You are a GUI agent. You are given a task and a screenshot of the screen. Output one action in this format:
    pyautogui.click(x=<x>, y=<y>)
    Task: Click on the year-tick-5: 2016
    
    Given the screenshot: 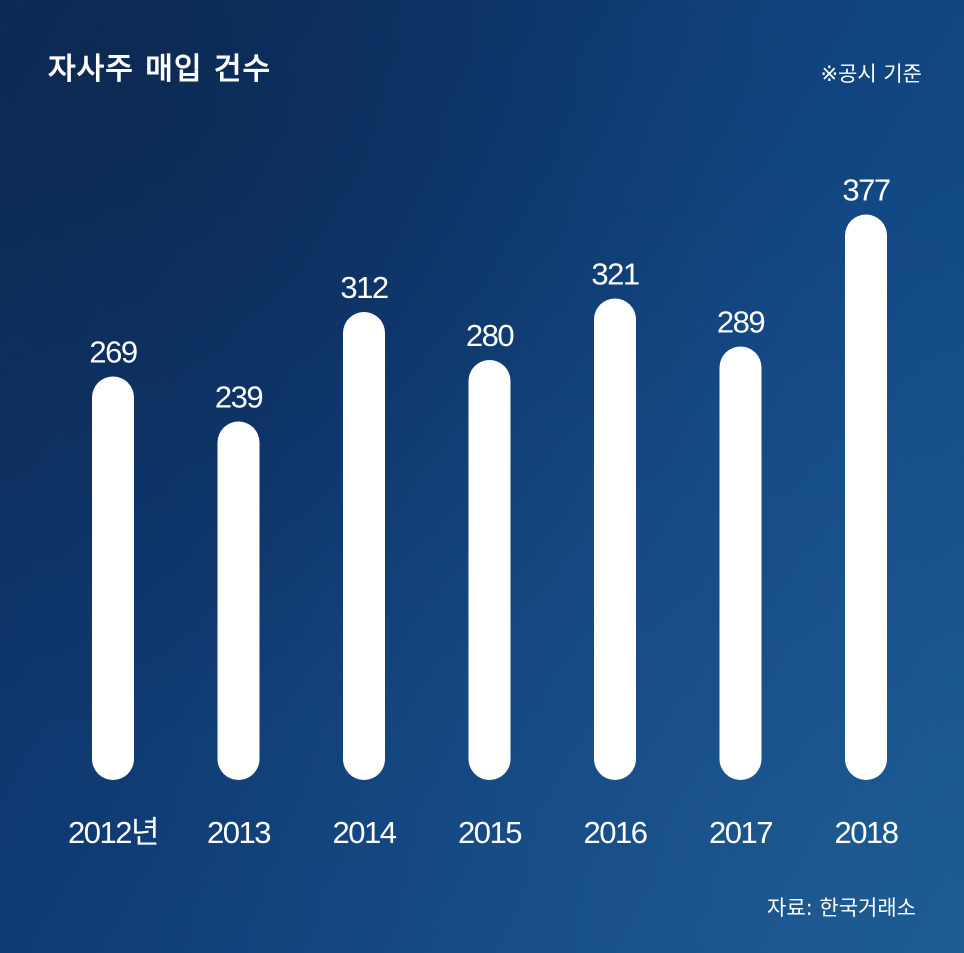 What is the action you would take?
    pyautogui.click(x=615, y=832)
    